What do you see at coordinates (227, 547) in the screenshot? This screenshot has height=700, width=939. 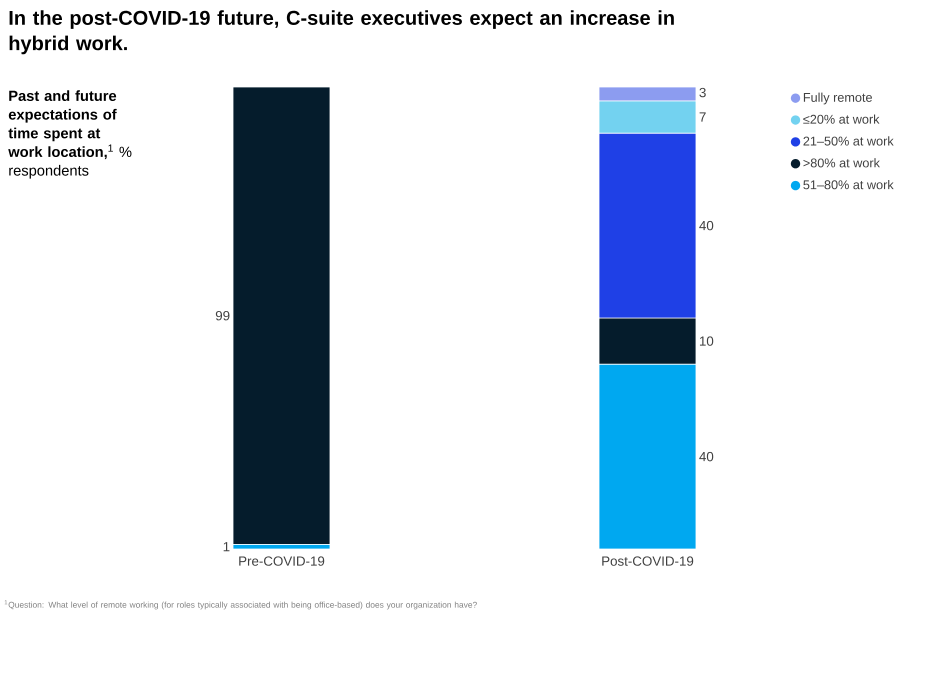 I see `data-label: 1` at bounding box center [227, 547].